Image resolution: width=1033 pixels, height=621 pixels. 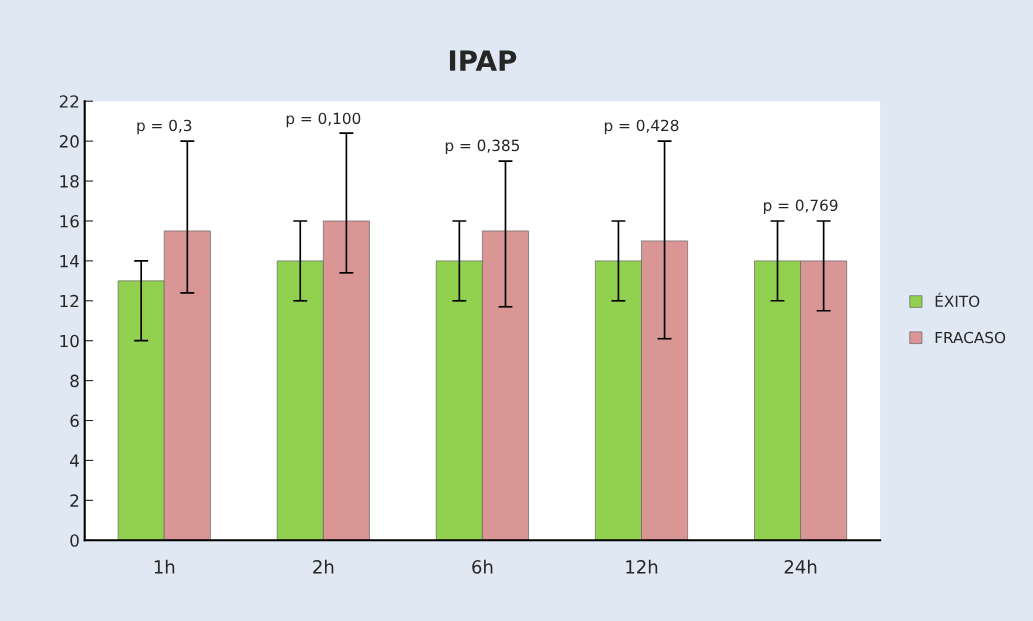 What do you see at coordinates (482, 147) in the screenshot?
I see `annotation: p = 0,385` at bounding box center [482, 147].